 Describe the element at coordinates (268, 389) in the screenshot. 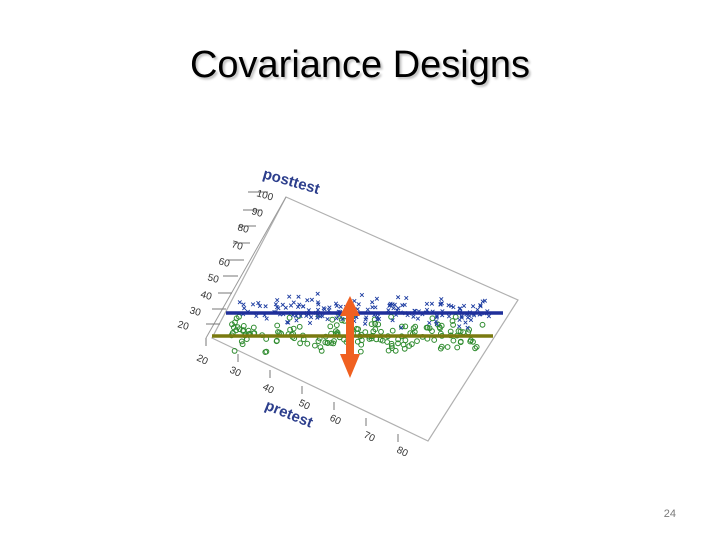

I see `x-tick-label: 40` at that location.